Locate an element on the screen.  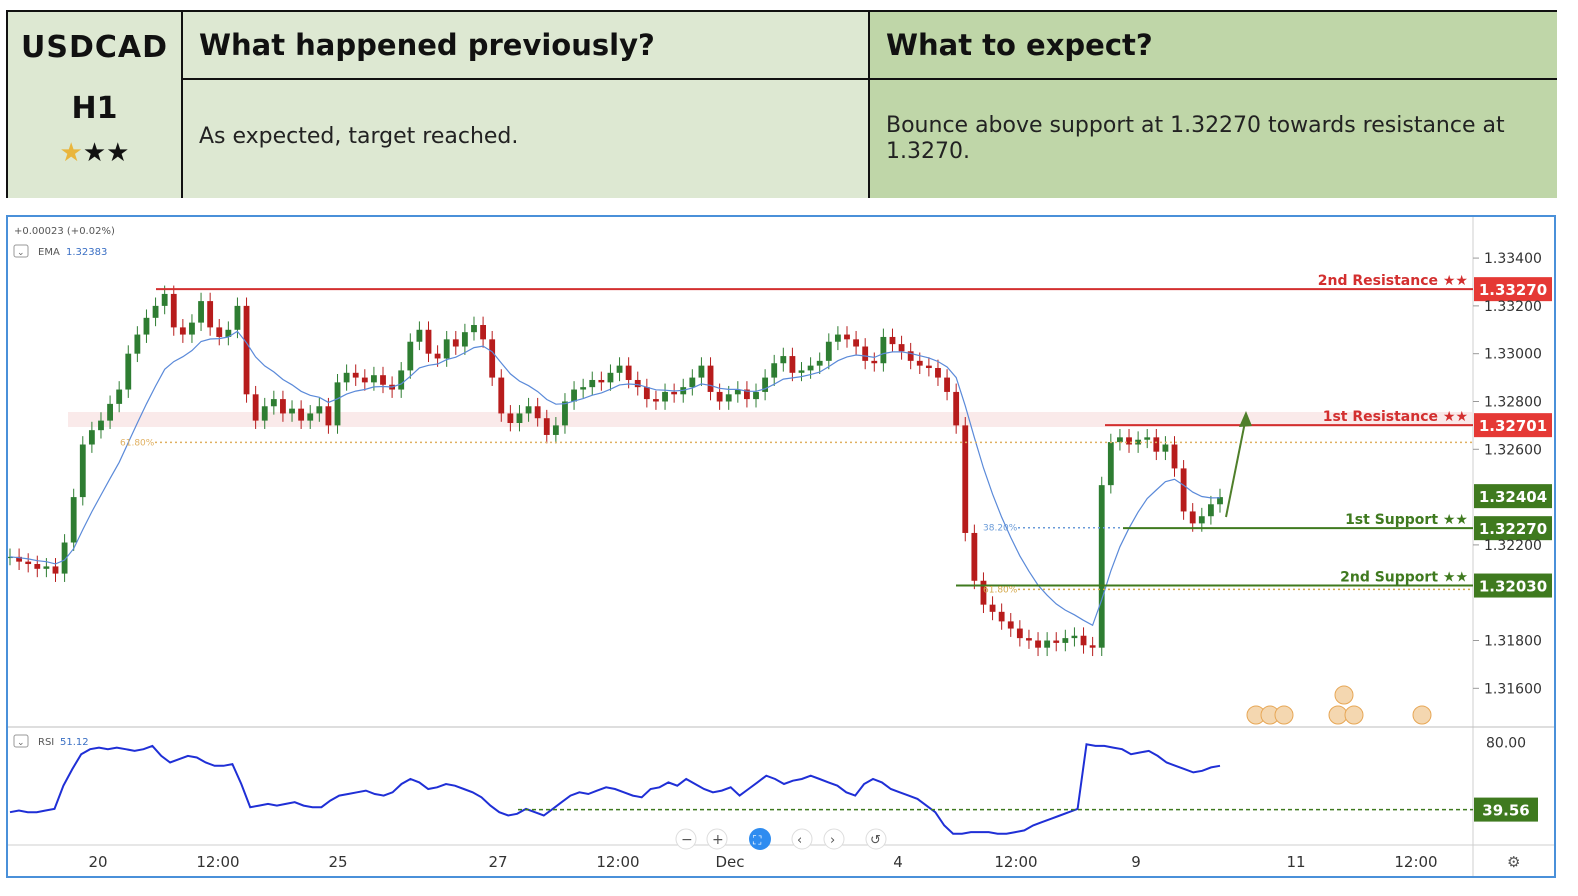
rsi-level-badge is located at coordinates (1506, 809).